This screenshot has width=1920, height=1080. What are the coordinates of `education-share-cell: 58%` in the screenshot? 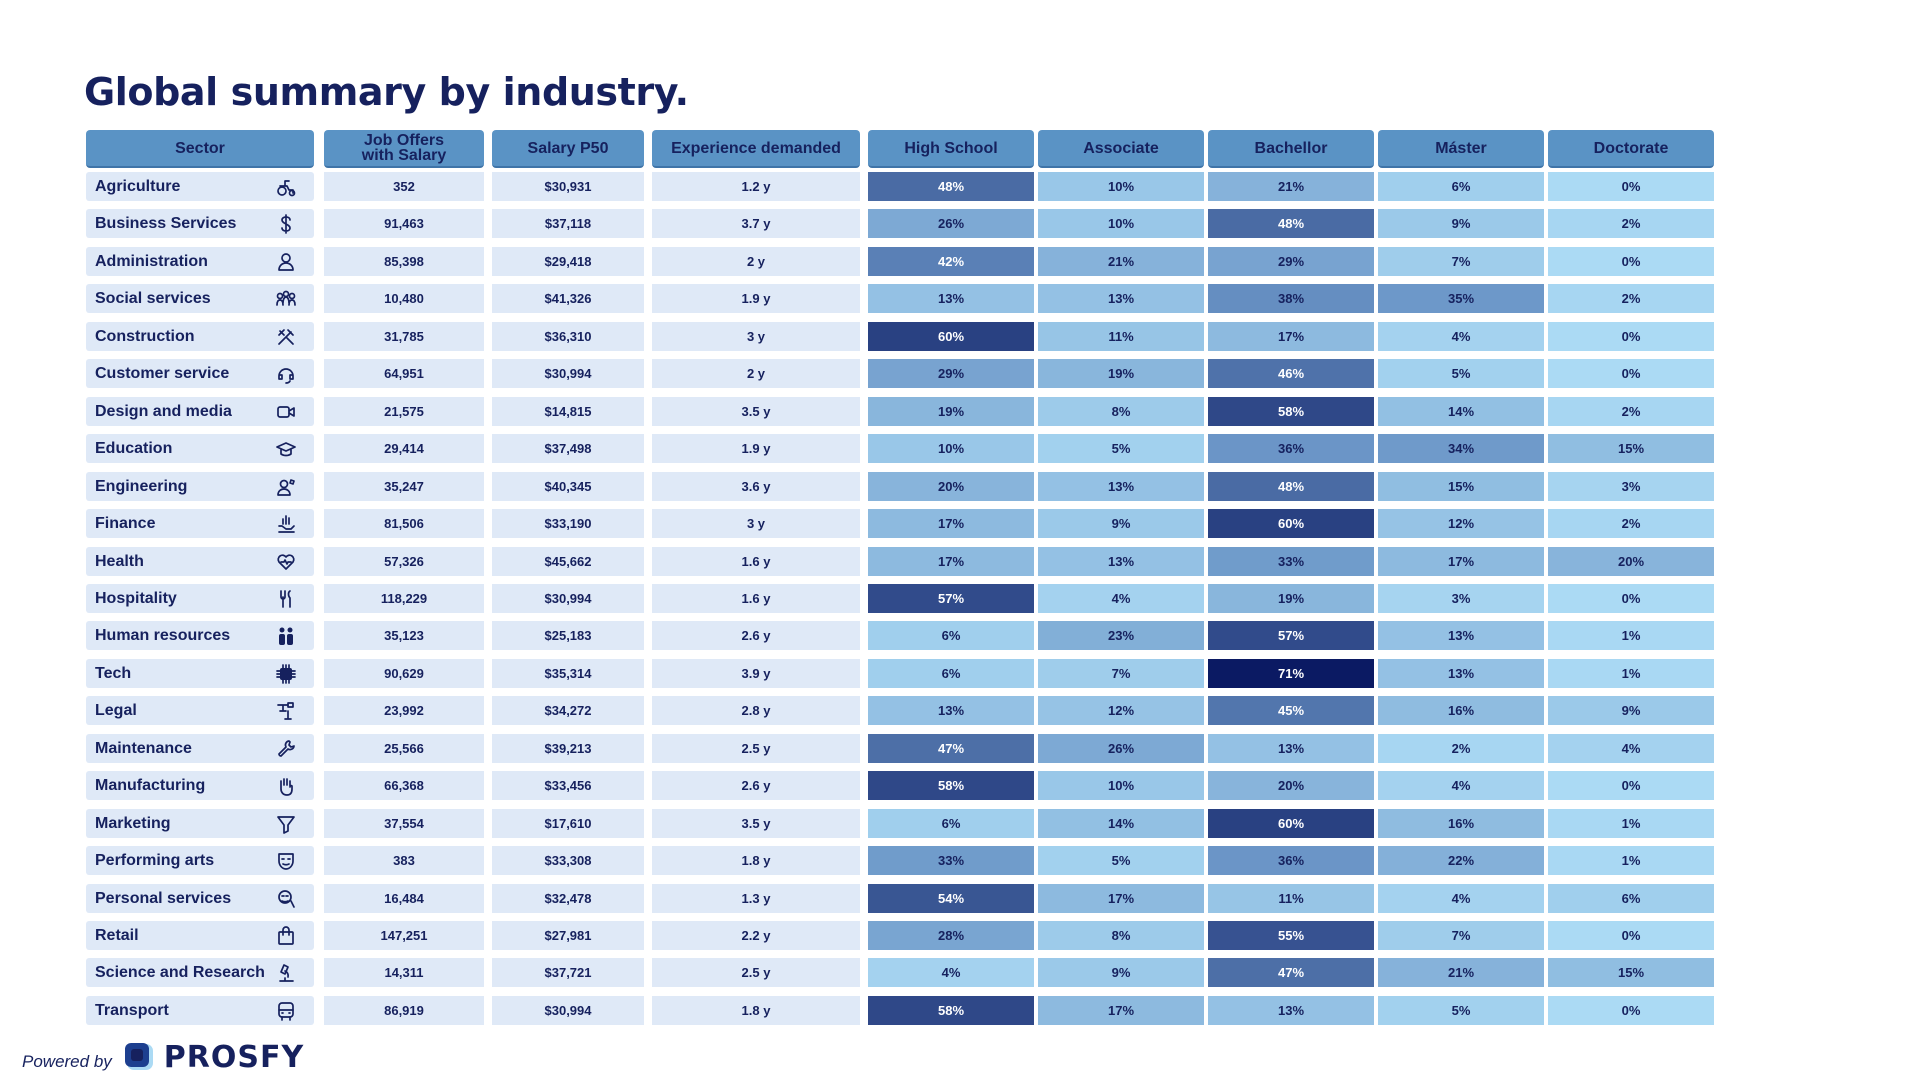 It's located at (1291, 411).